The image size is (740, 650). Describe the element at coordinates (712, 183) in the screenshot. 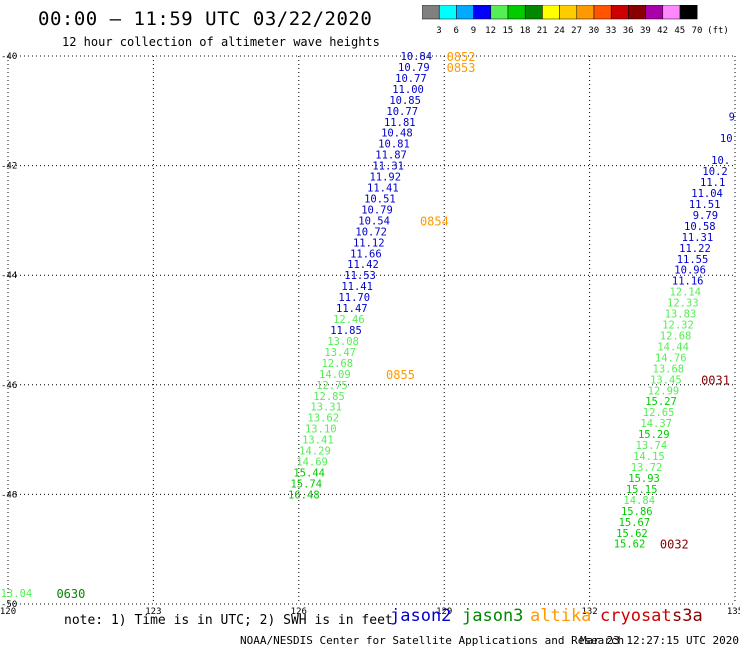

I see `wave-height-point: 11.1` at that location.